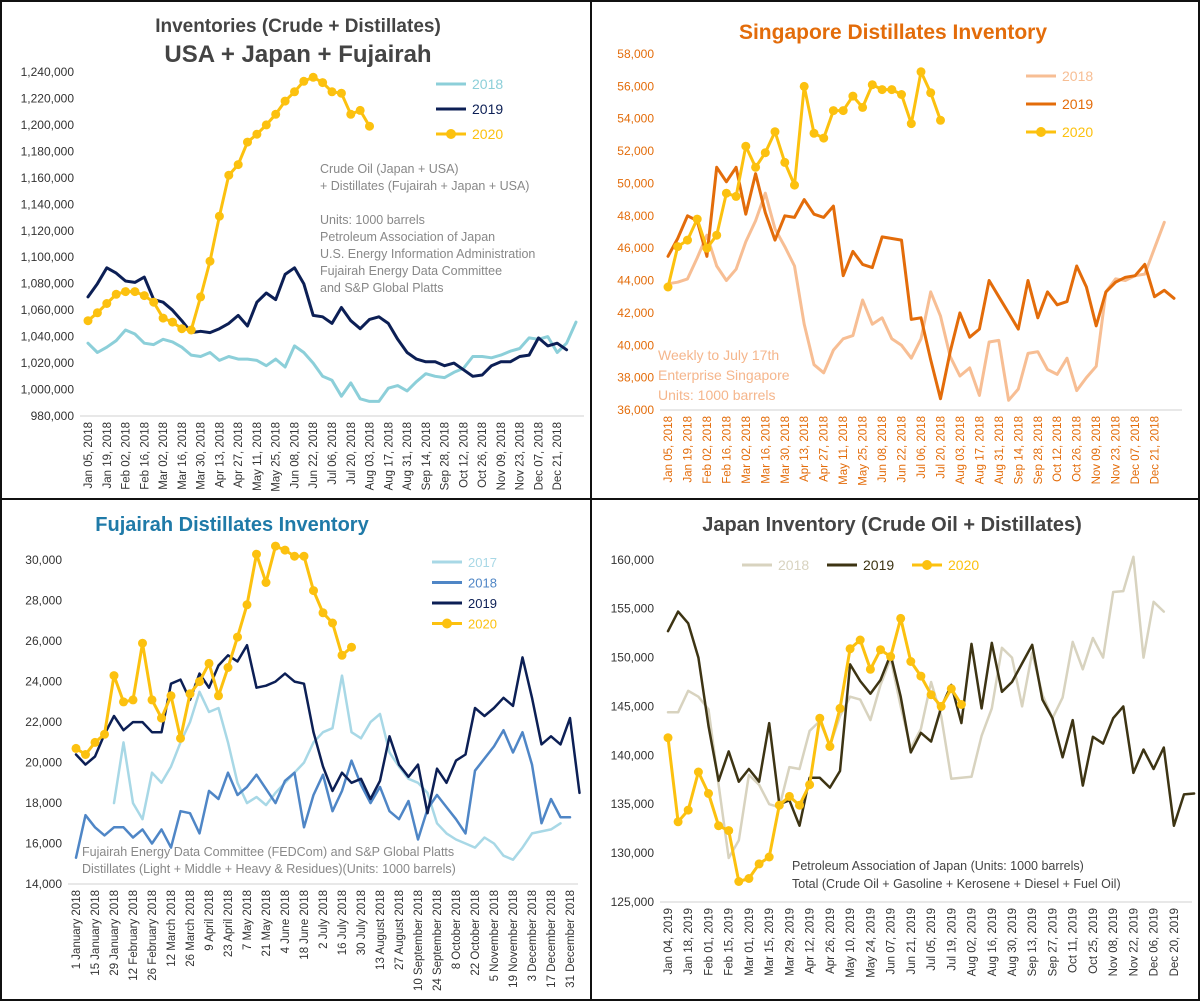 This screenshot has width=1200, height=1001. Describe the element at coordinates (400, 930) in the screenshot. I see `x-tick-label: 27 August 2018` at that location.